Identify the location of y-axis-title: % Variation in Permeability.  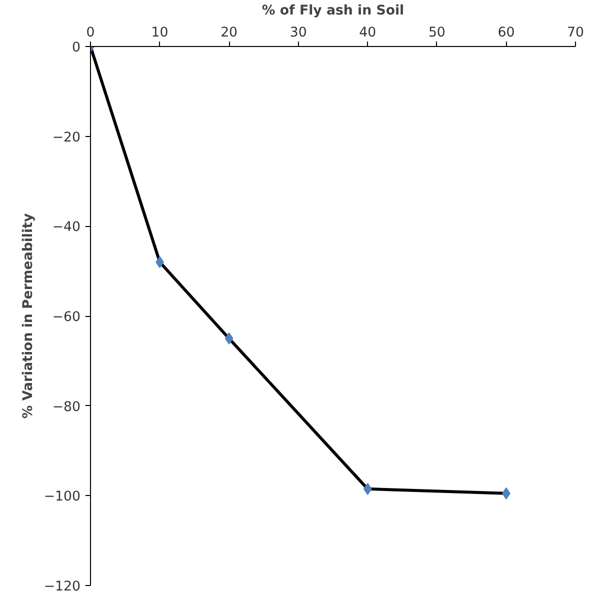
(28, 316).